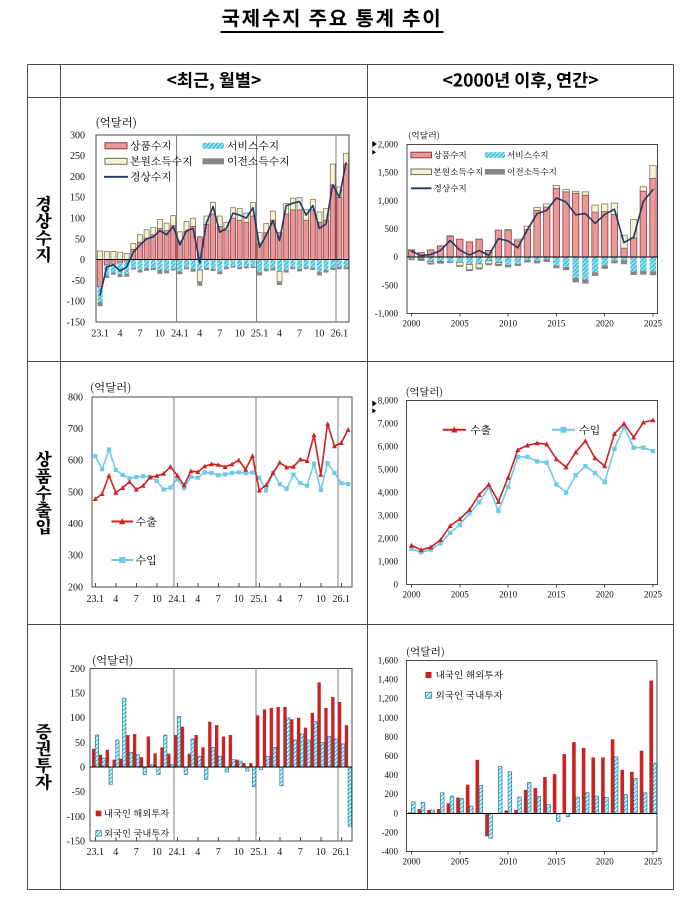  I want to click on svg-text: 1,400, so click(388, 680).